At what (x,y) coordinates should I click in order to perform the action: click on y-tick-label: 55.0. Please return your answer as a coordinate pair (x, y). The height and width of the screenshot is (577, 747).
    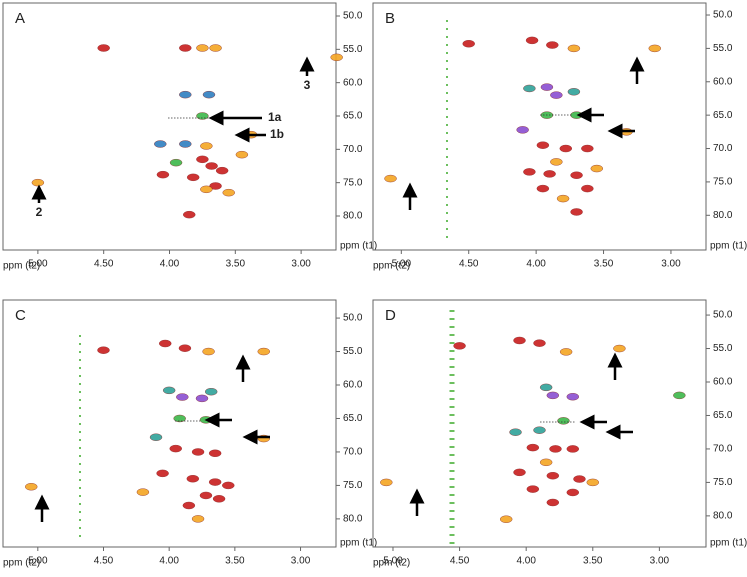
    Looking at the image, I should click on (723, 48).